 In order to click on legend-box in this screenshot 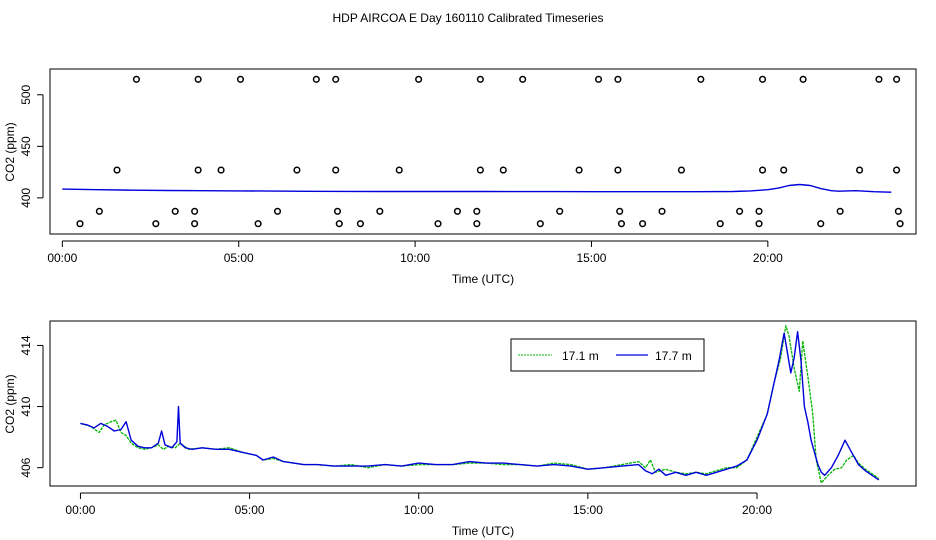, I will do `click(607, 355)`.